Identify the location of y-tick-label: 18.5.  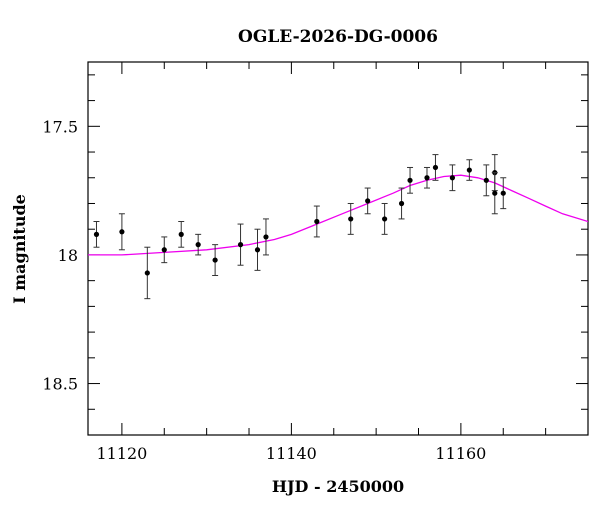
(60, 384).